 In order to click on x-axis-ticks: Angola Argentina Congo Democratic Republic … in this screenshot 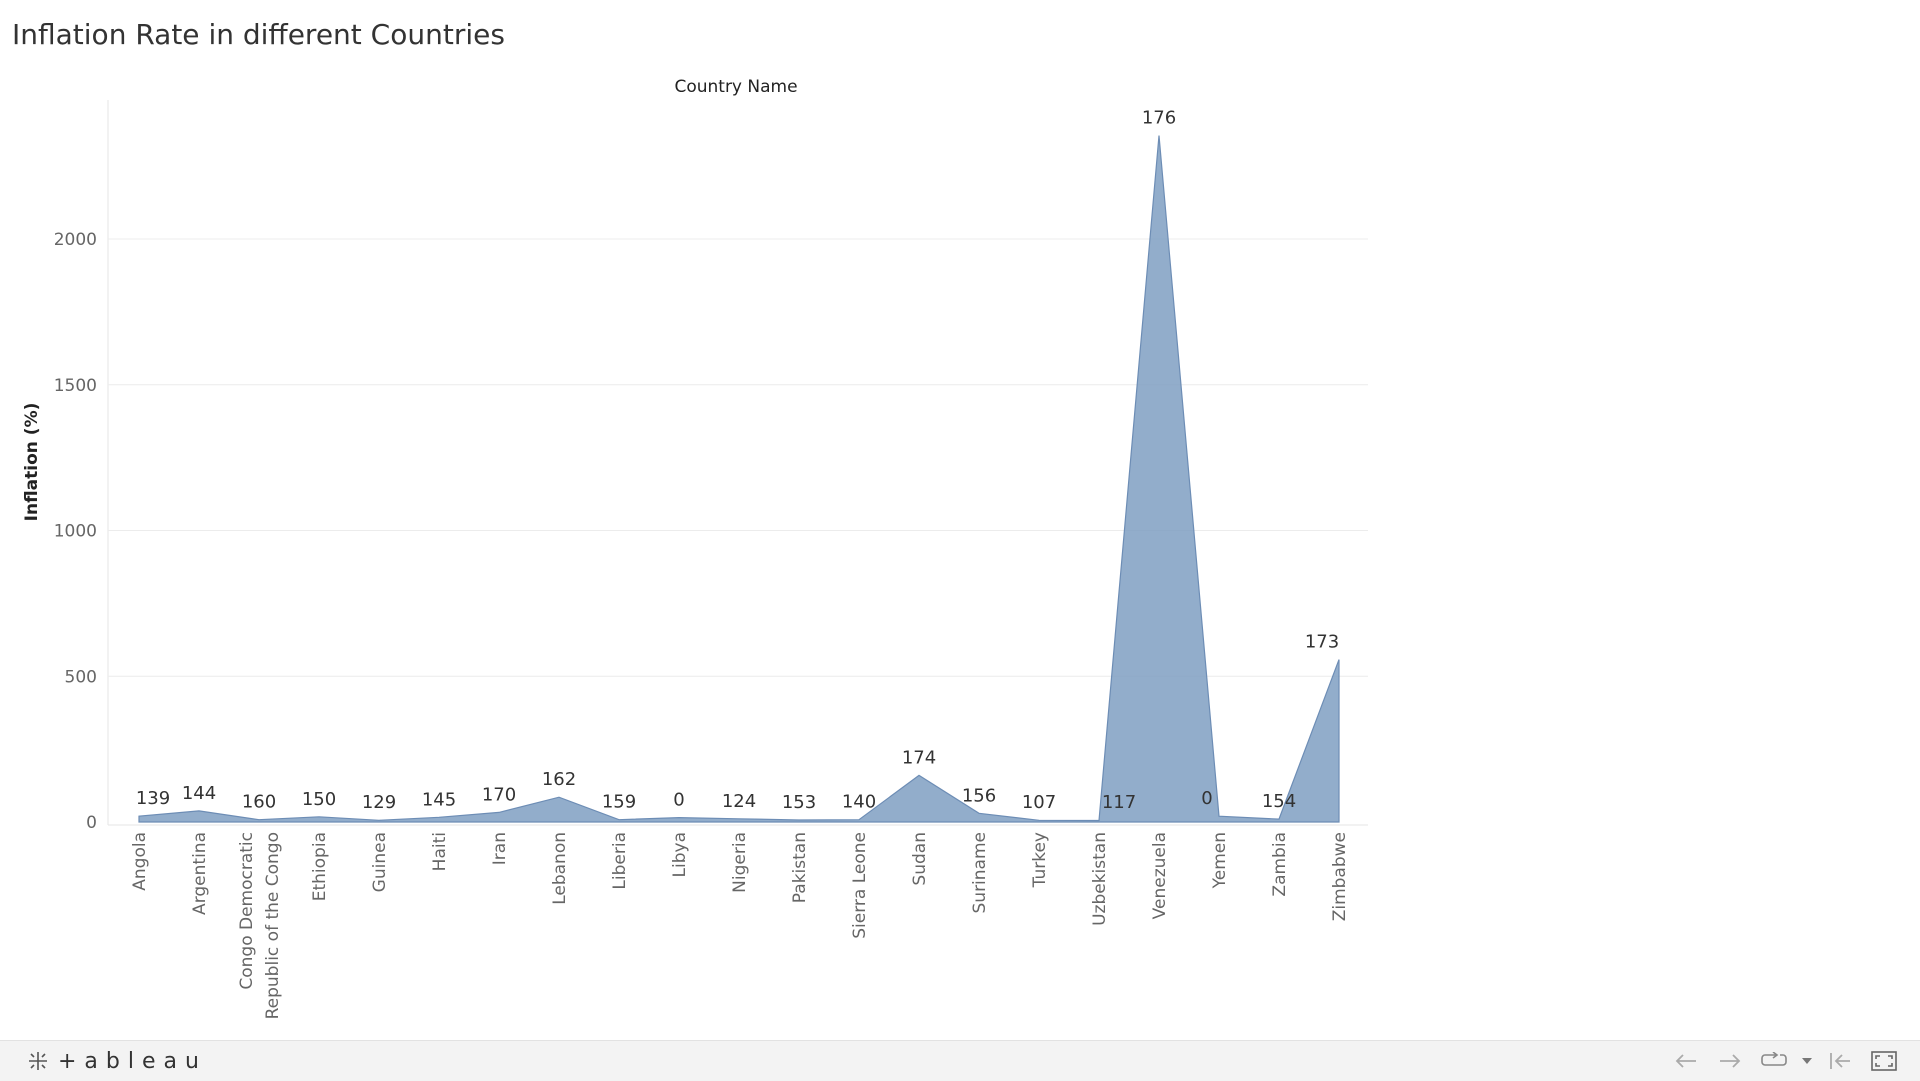, I will do `click(740, 925)`.